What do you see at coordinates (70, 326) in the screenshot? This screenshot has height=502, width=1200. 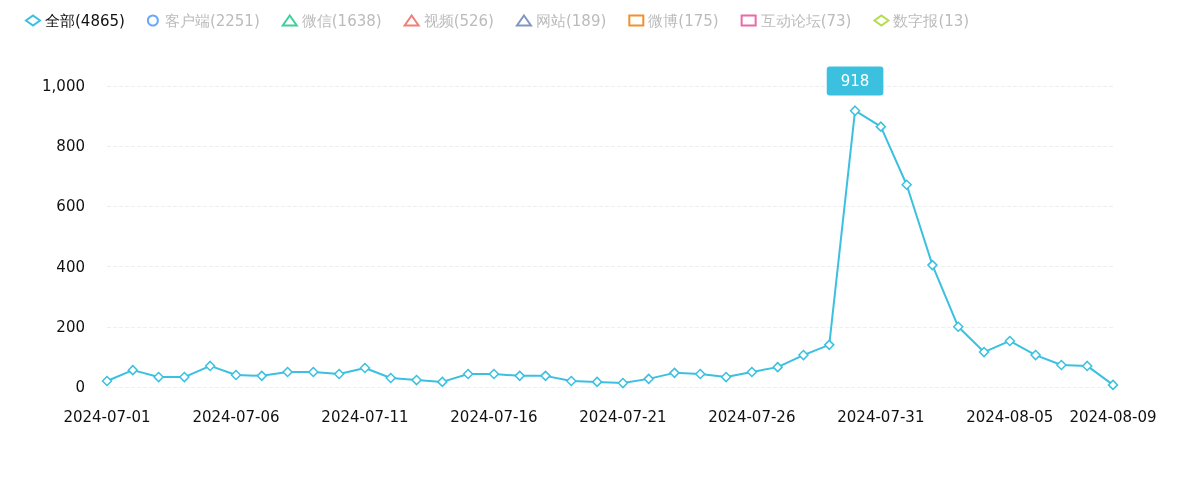 I see `y-tick-label: 200` at bounding box center [70, 326].